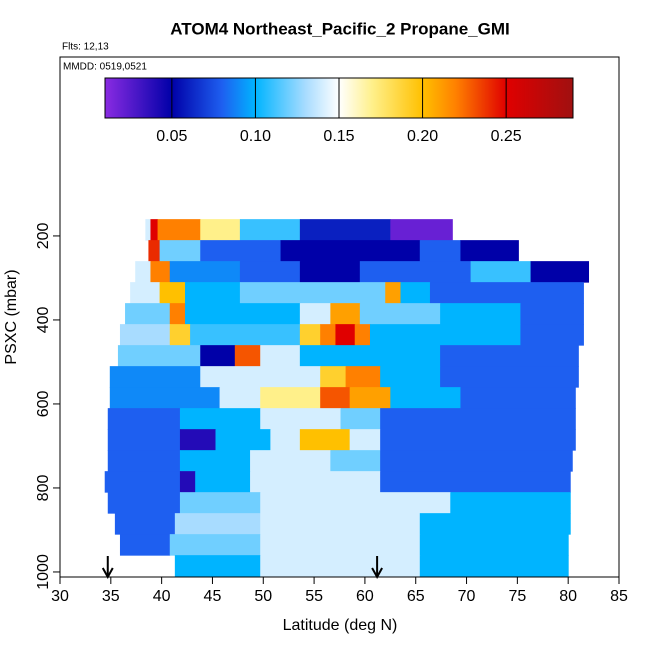  What do you see at coordinates (255, 136) in the screenshot?
I see `colorbar-tick-label: 0.10` at bounding box center [255, 136].